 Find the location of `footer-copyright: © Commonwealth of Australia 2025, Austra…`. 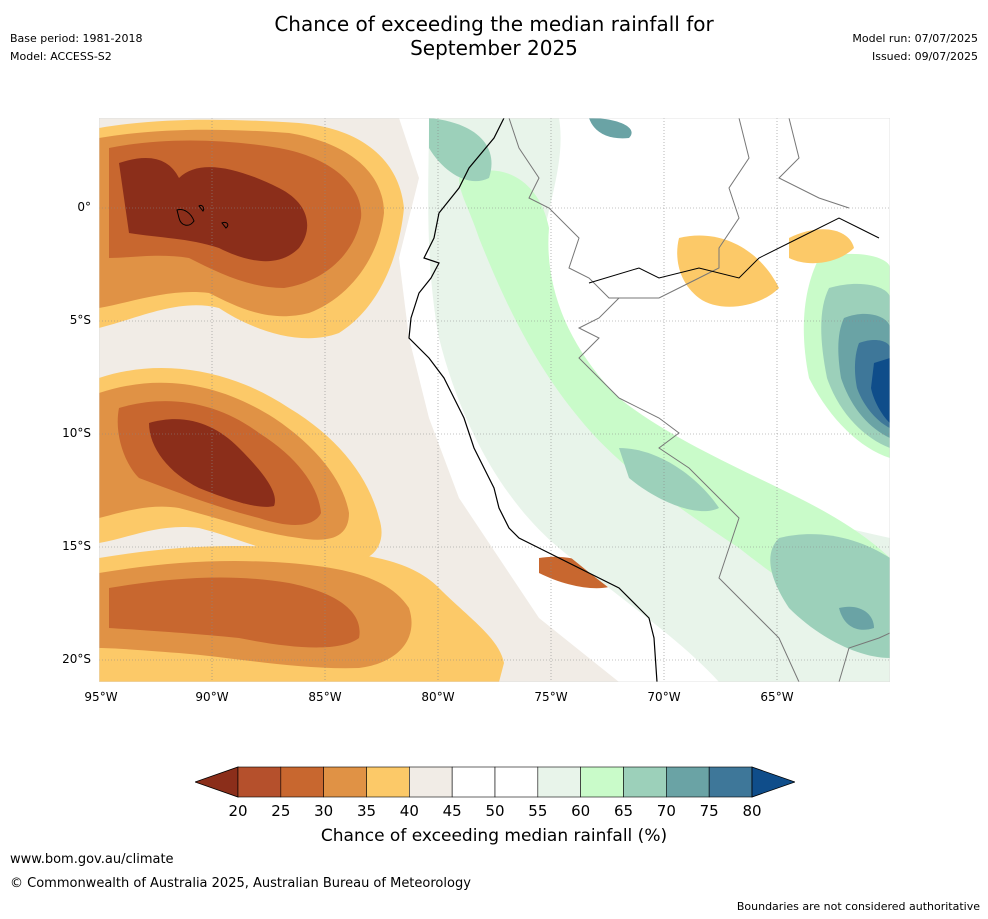

footer-copyright: © Commonwealth of Australia 2025, Austra… is located at coordinates (240, 883).